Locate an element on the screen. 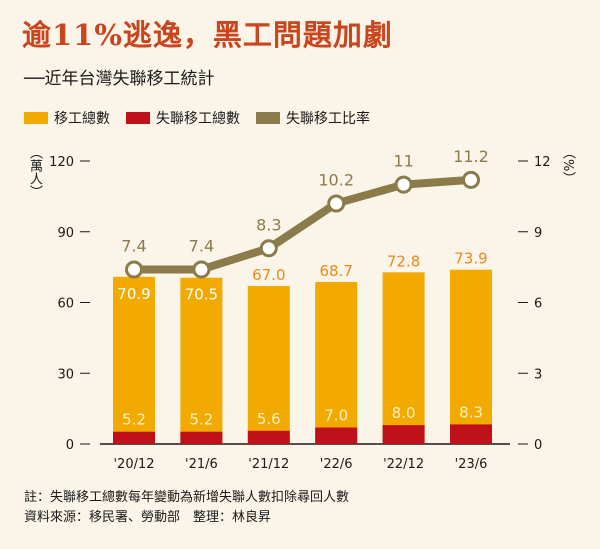 Image resolution: width=600 pixels, height=549 pixels. missing-data-label: 5.6 is located at coordinates (269, 419).